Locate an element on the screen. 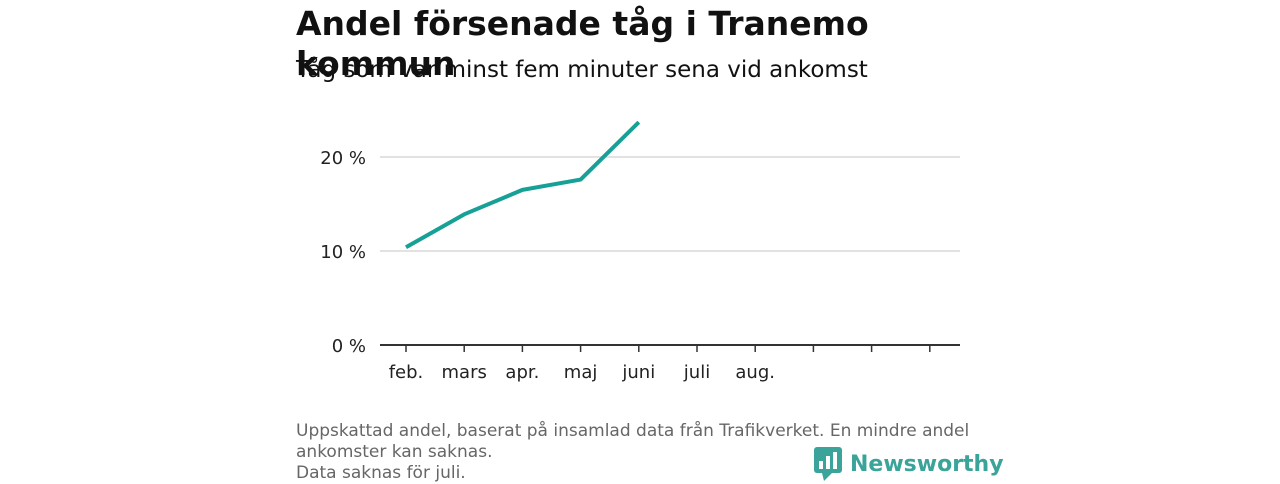 The width and height of the screenshot is (1280, 484). bar-chart-speech-icon is located at coordinates (828, 464).